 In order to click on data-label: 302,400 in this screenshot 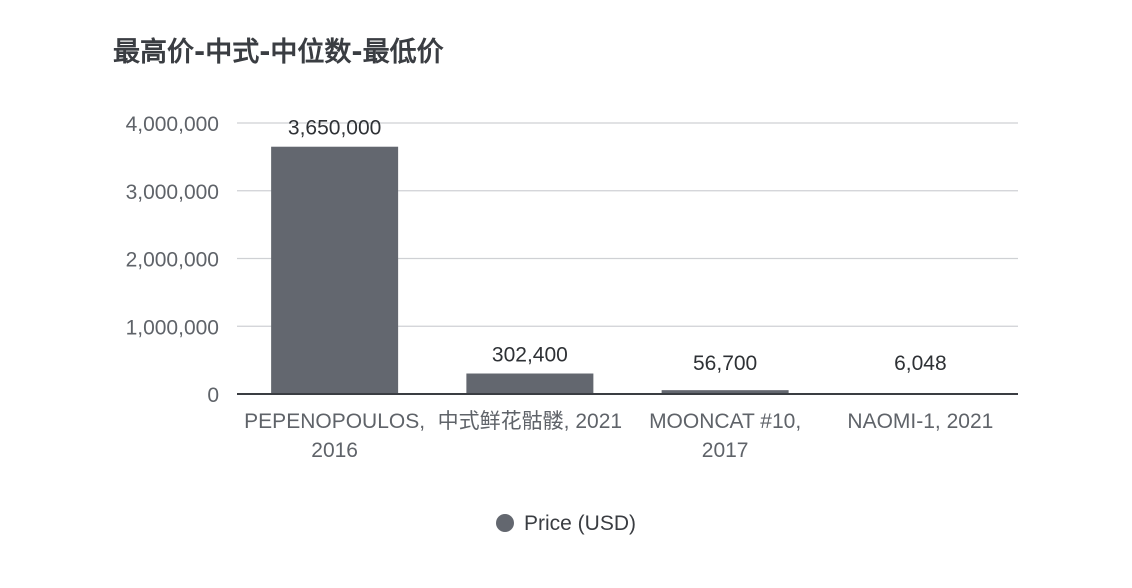, I will do `click(530, 355)`.